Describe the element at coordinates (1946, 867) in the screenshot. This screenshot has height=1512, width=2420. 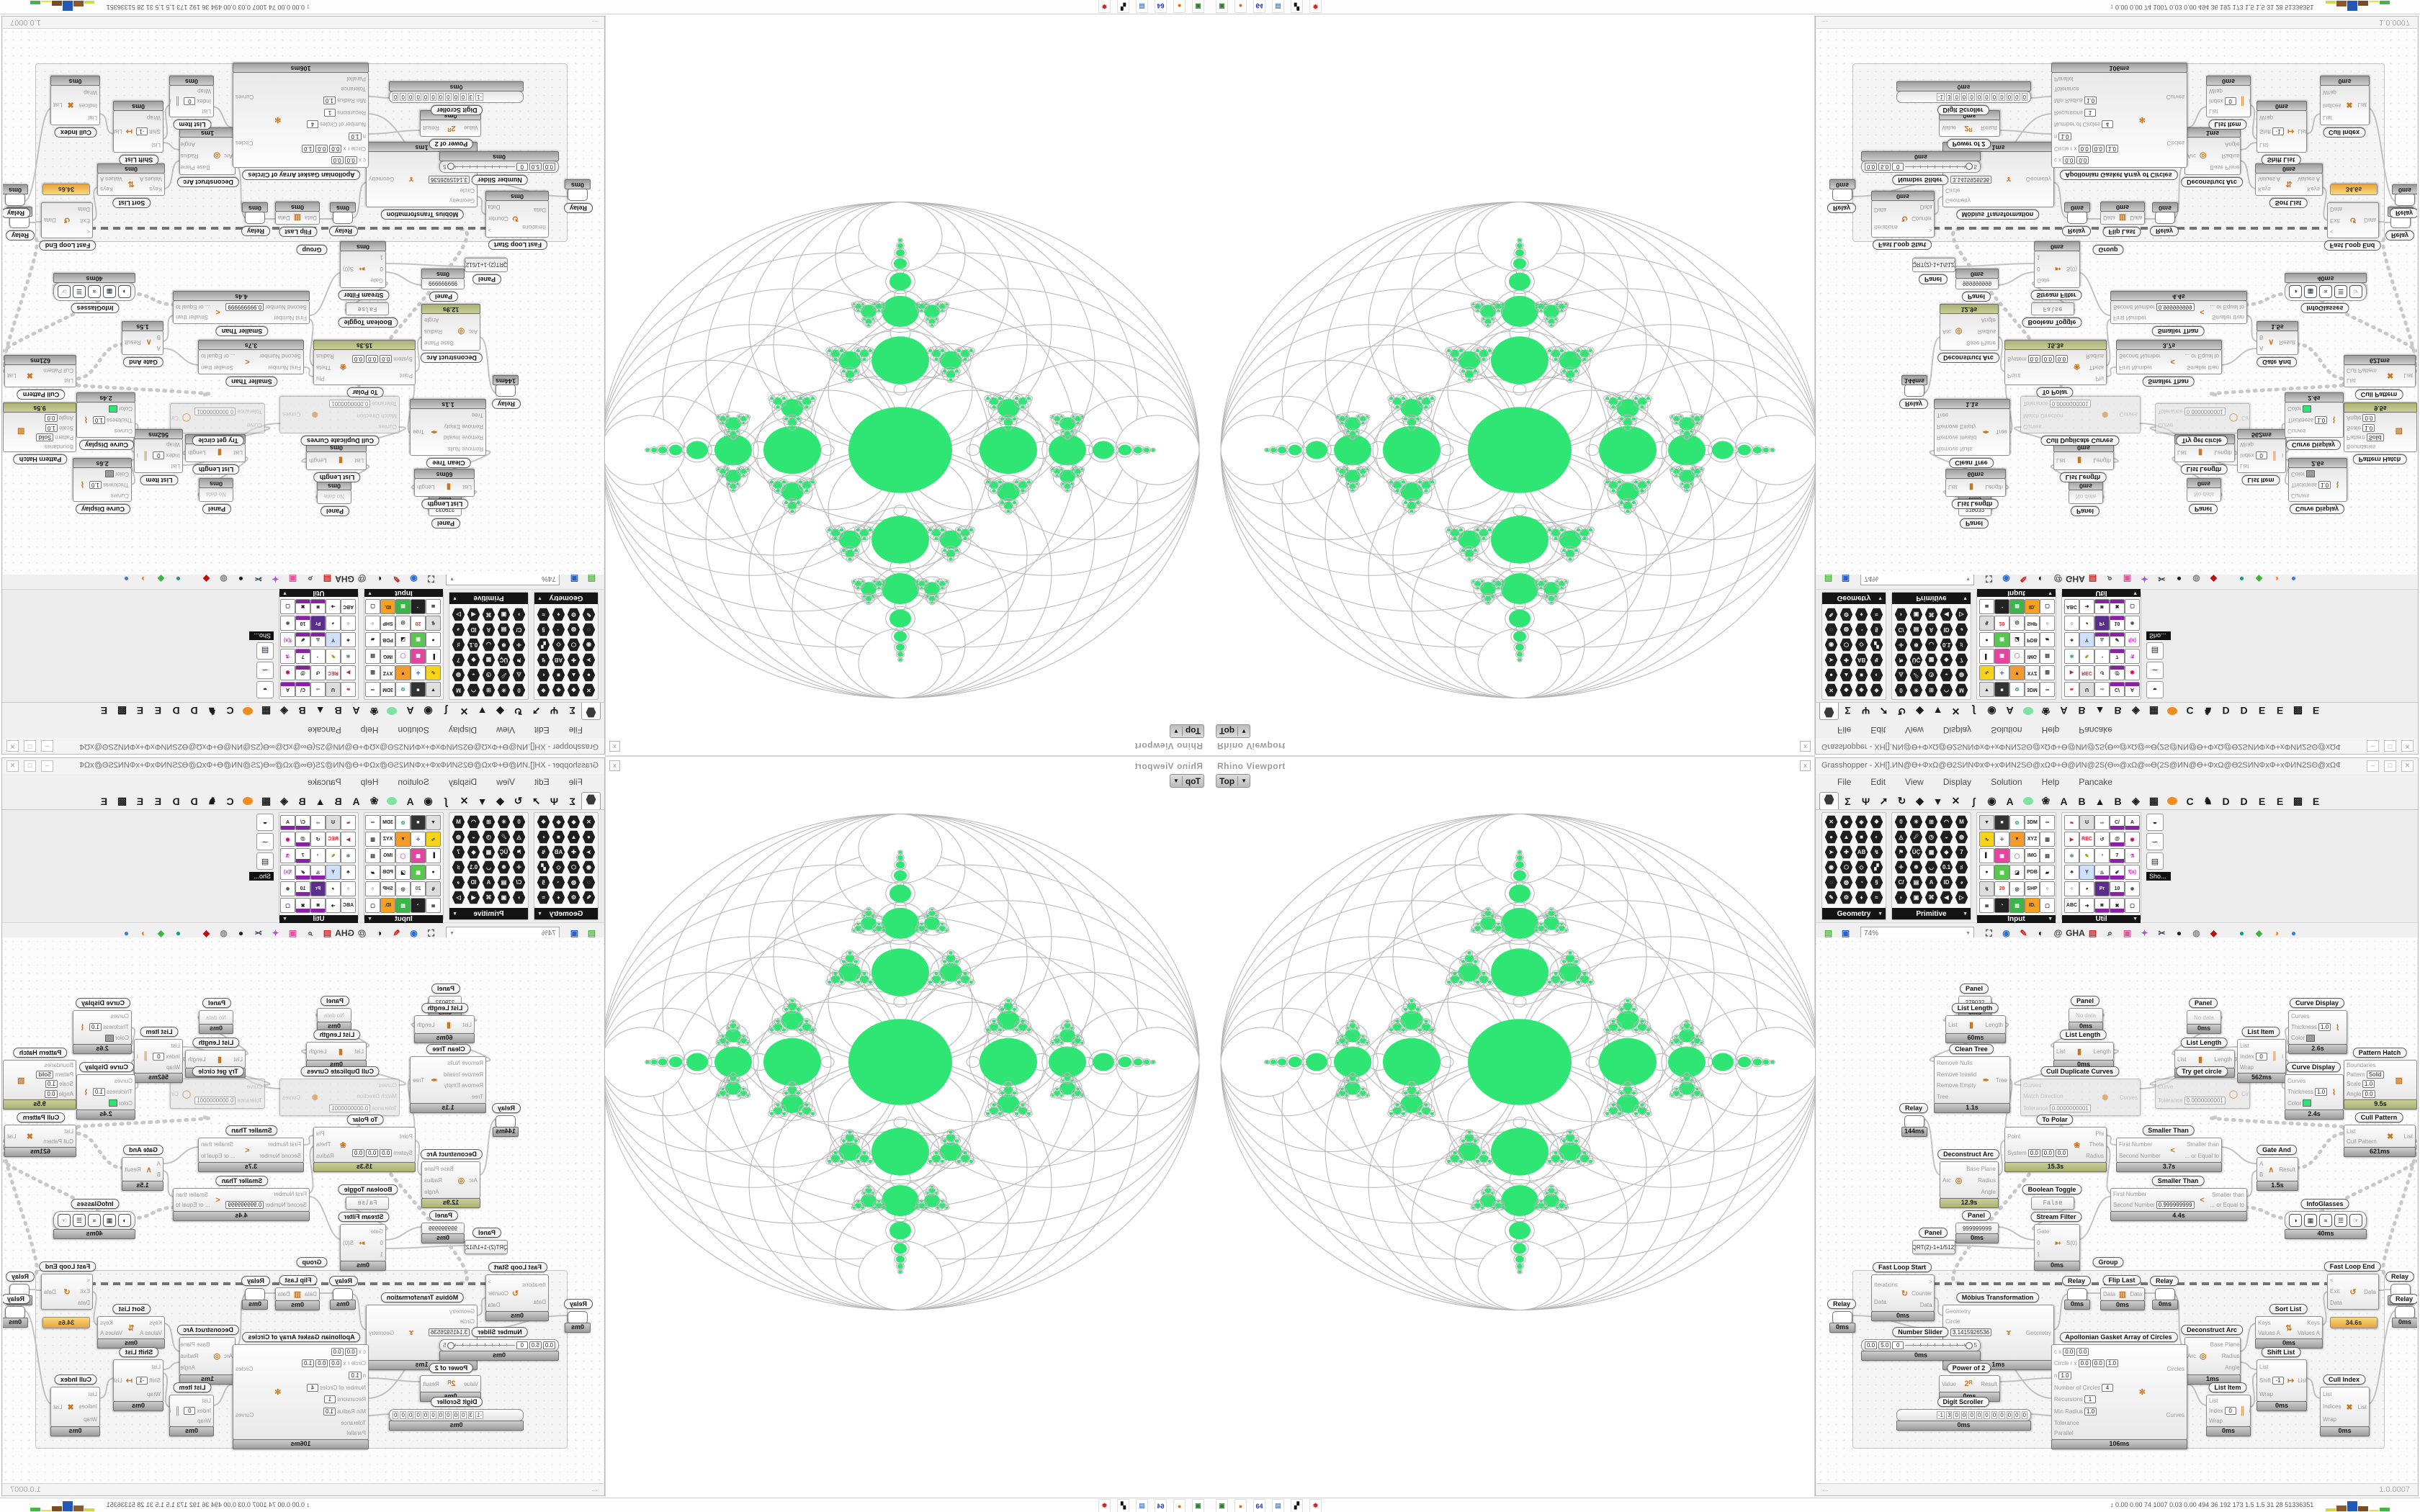
I see `component-icon: 0.1` at that location.